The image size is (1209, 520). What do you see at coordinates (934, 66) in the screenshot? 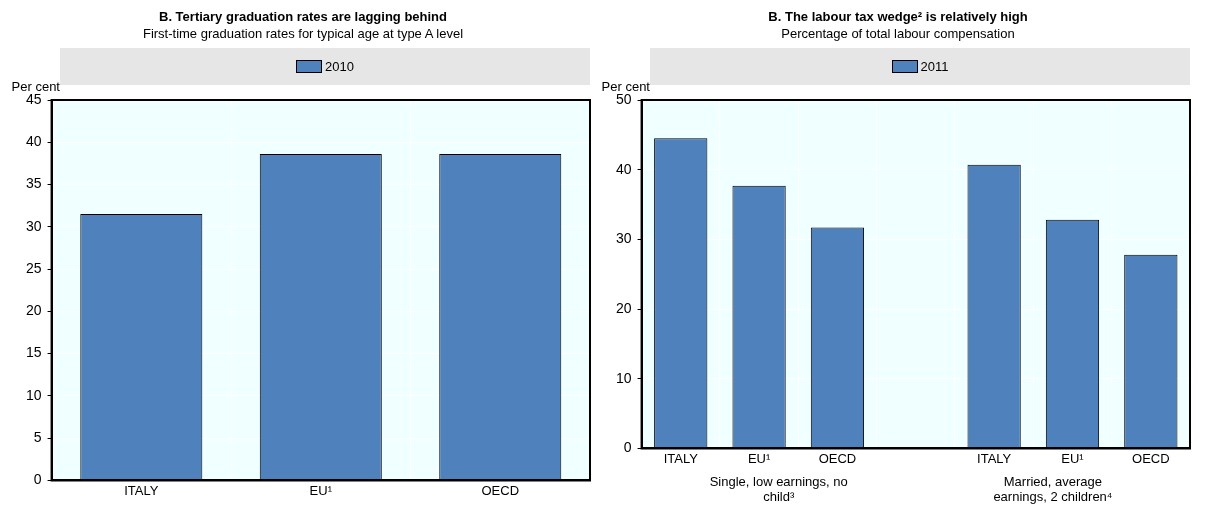
I see `legend-label: 2011` at bounding box center [934, 66].